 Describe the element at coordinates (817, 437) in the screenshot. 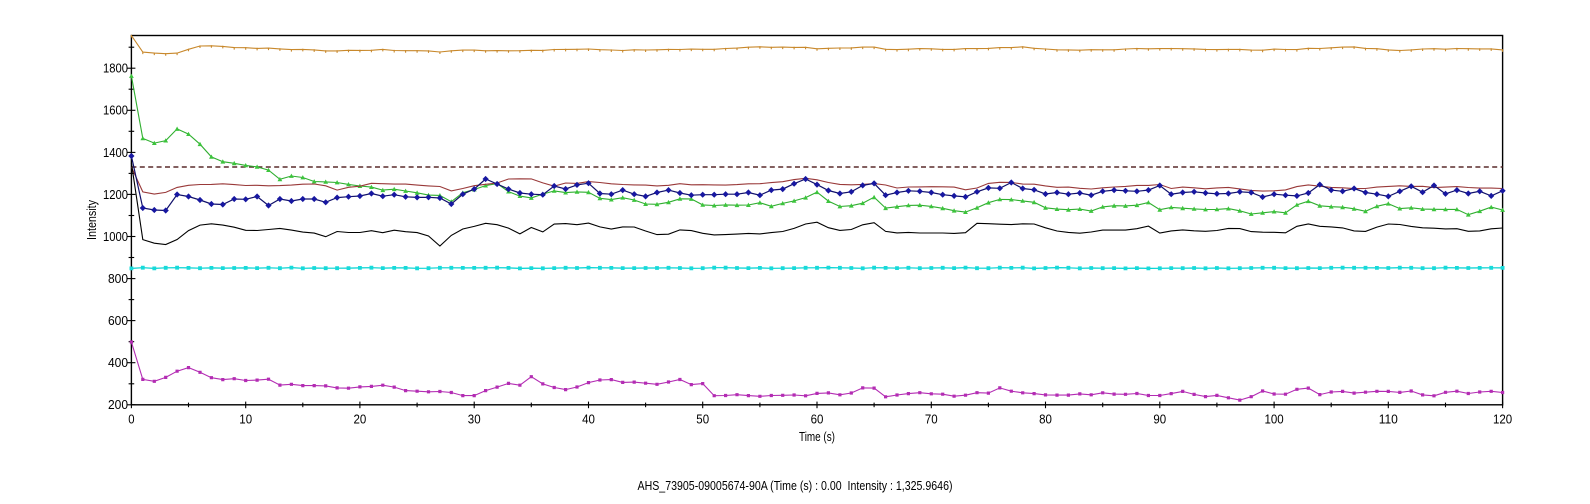

I see `svg-text: Time (s)` at that location.